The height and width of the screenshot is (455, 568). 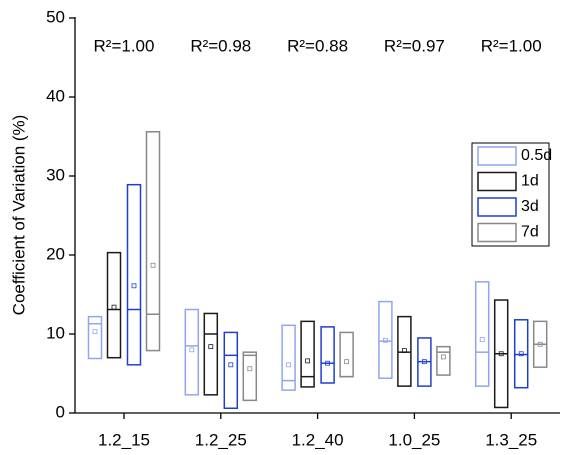 What do you see at coordinates (220, 45) in the screenshot?
I see `annotation: R²=0.98` at bounding box center [220, 45].